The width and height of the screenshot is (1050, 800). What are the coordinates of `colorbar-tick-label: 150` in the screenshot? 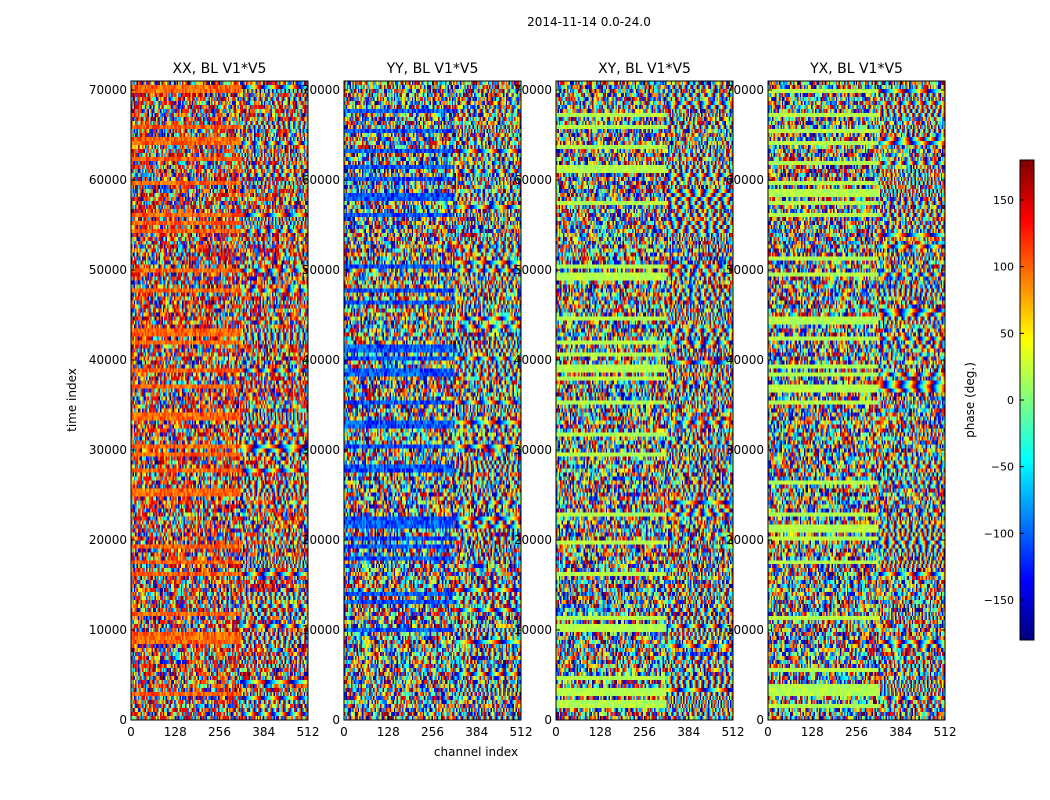 It's located at (1003, 200).